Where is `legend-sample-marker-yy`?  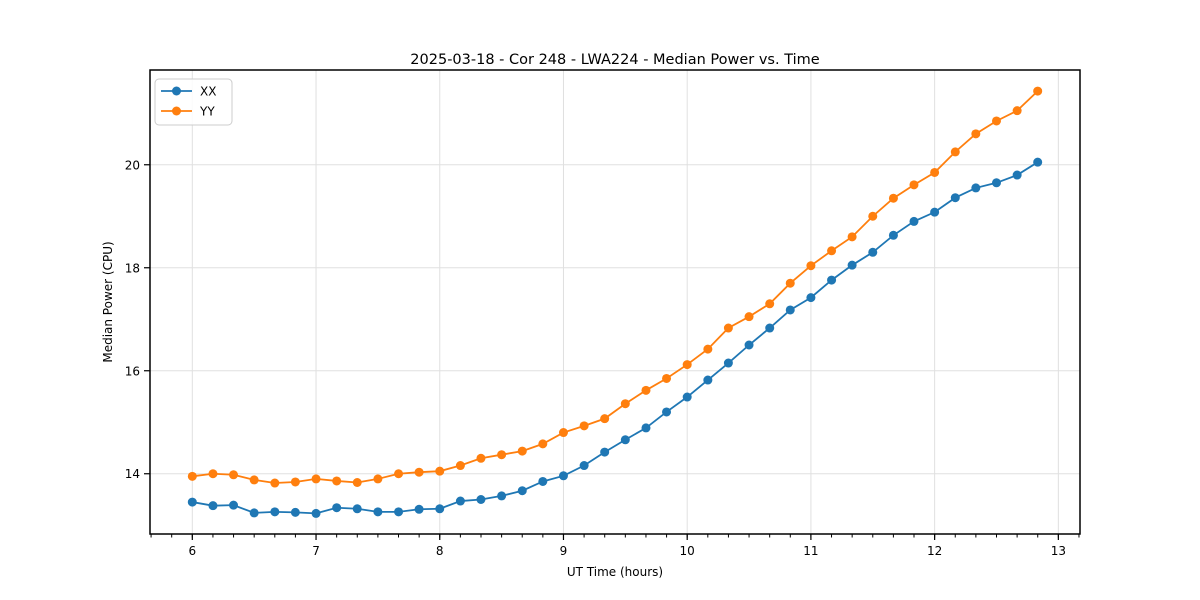 legend-sample-marker-yy is located at coordinates (176, 111).